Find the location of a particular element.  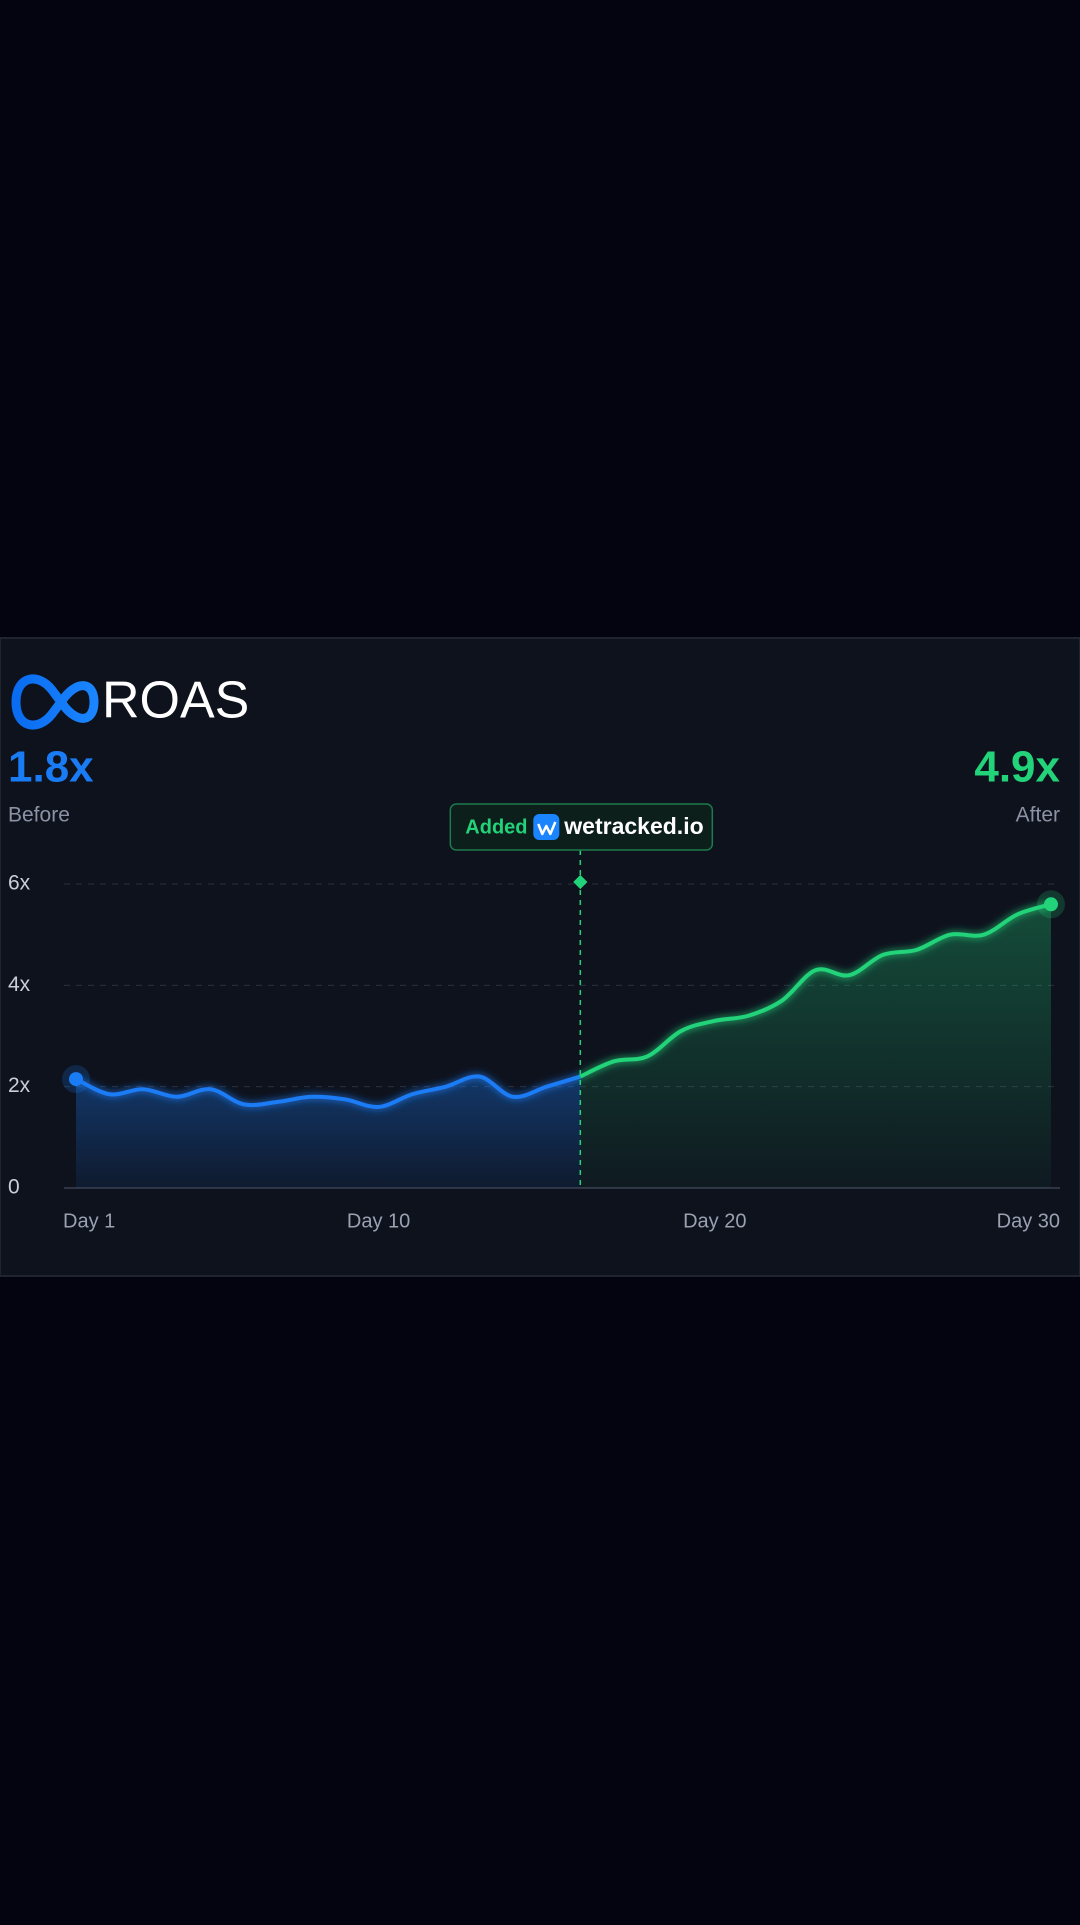

annotation-box is located at coordinates (581, 827).